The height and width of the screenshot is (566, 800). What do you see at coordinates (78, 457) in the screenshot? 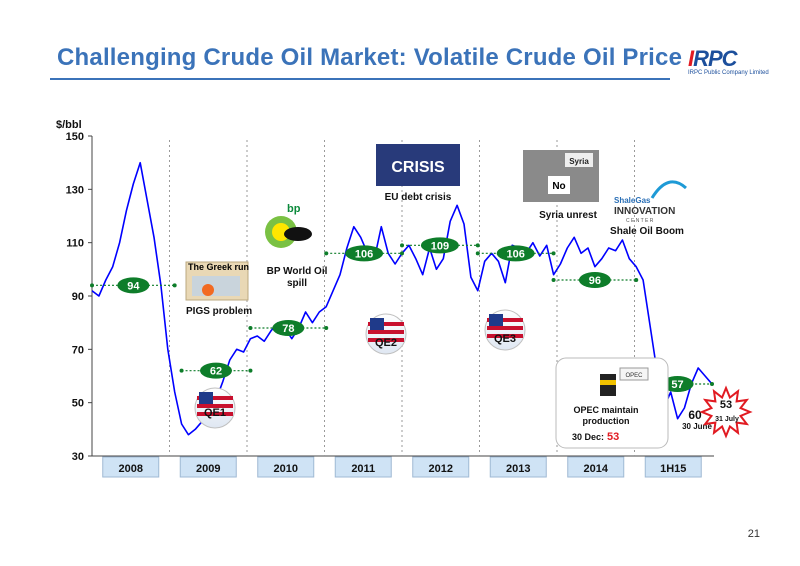
I see `y-tick-label: 30` at bounding box center [78, 457].